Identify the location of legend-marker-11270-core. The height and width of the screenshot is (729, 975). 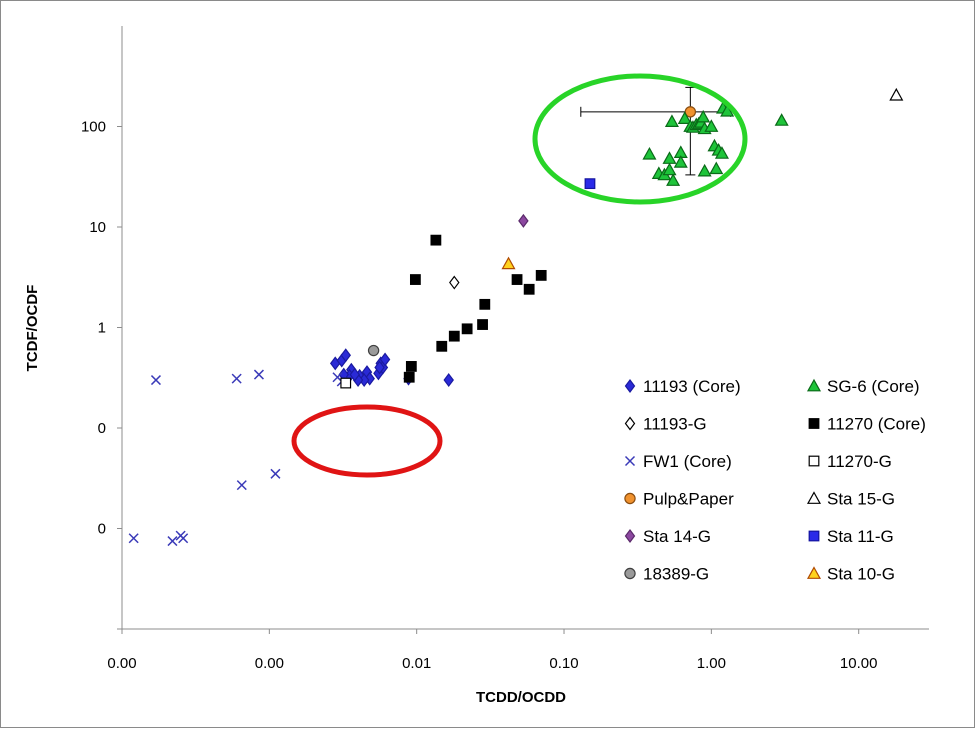
(814, 423).